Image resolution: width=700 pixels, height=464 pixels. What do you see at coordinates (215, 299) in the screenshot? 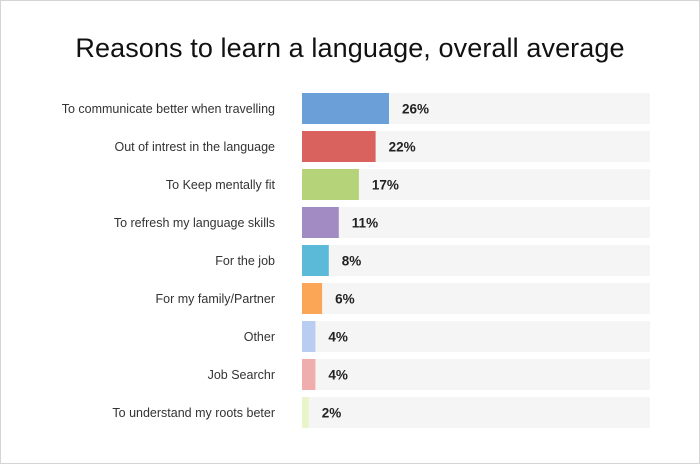
I see `category-label: For my family/Partner` at bounding box center [215, 299].